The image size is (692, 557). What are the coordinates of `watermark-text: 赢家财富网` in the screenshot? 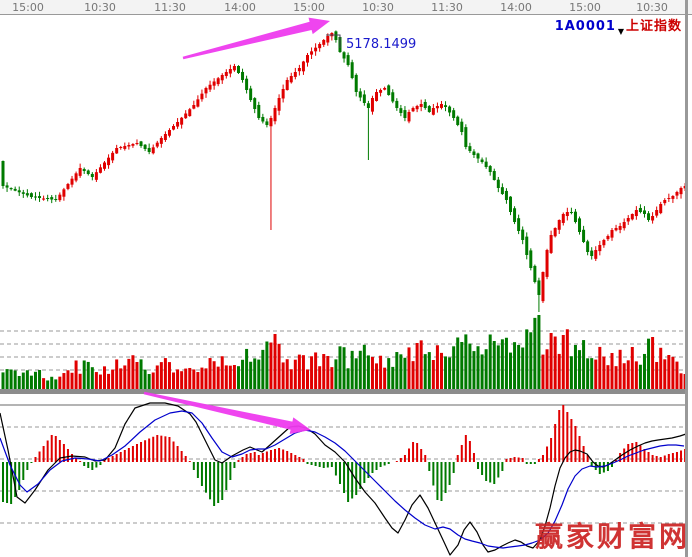 It's located at (612, 536).